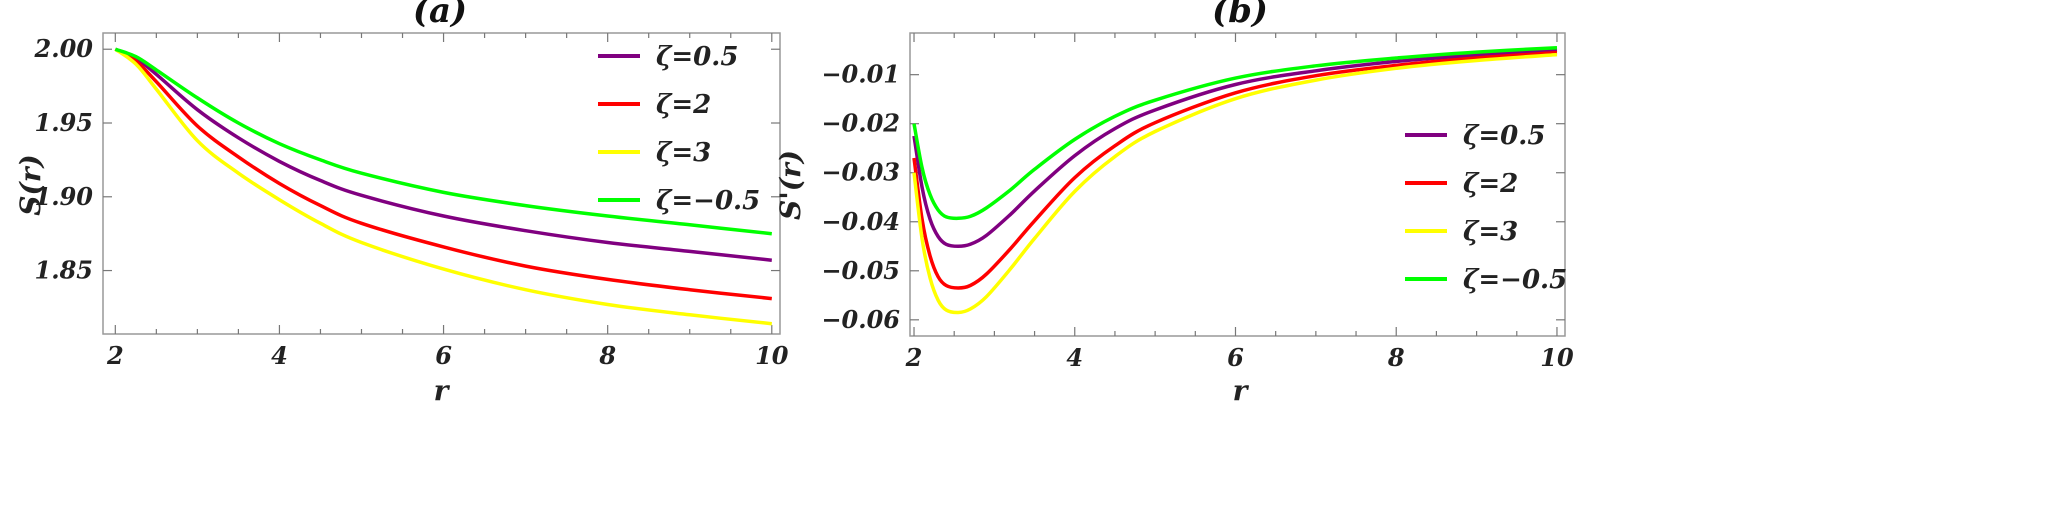  I want to click on y-axis-label: S'(r), so click(790, 185).